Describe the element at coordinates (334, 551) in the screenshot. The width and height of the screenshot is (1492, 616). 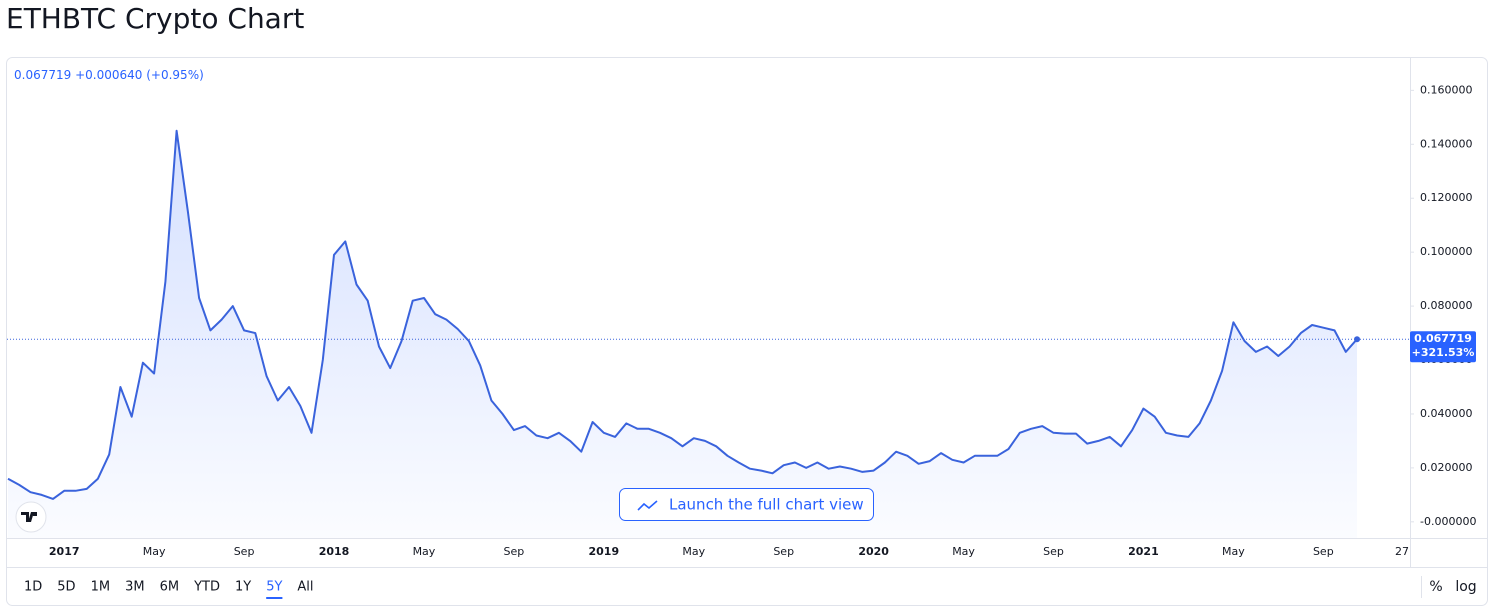
I see `x-tick-label: 2018` at that location.